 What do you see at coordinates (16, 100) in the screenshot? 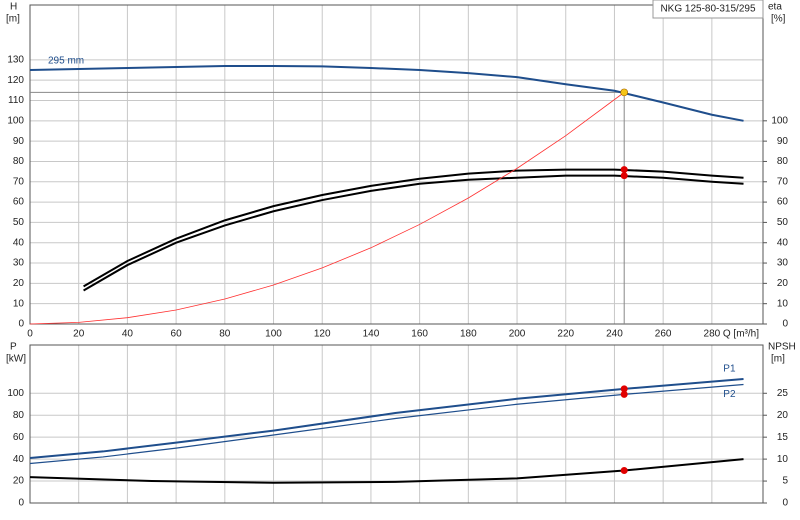
I see `y-tick-label: 110` at bounding box center [16, 100].